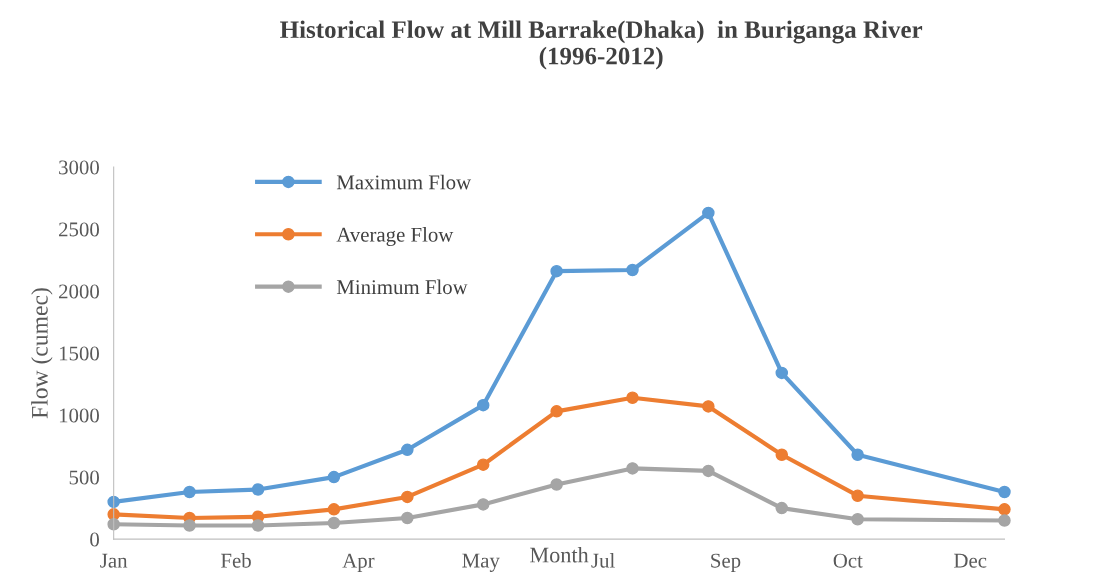  Describe the element at coordinates (395, 237) in the screenshot. I see `legend-label: Average Flow` at that location.